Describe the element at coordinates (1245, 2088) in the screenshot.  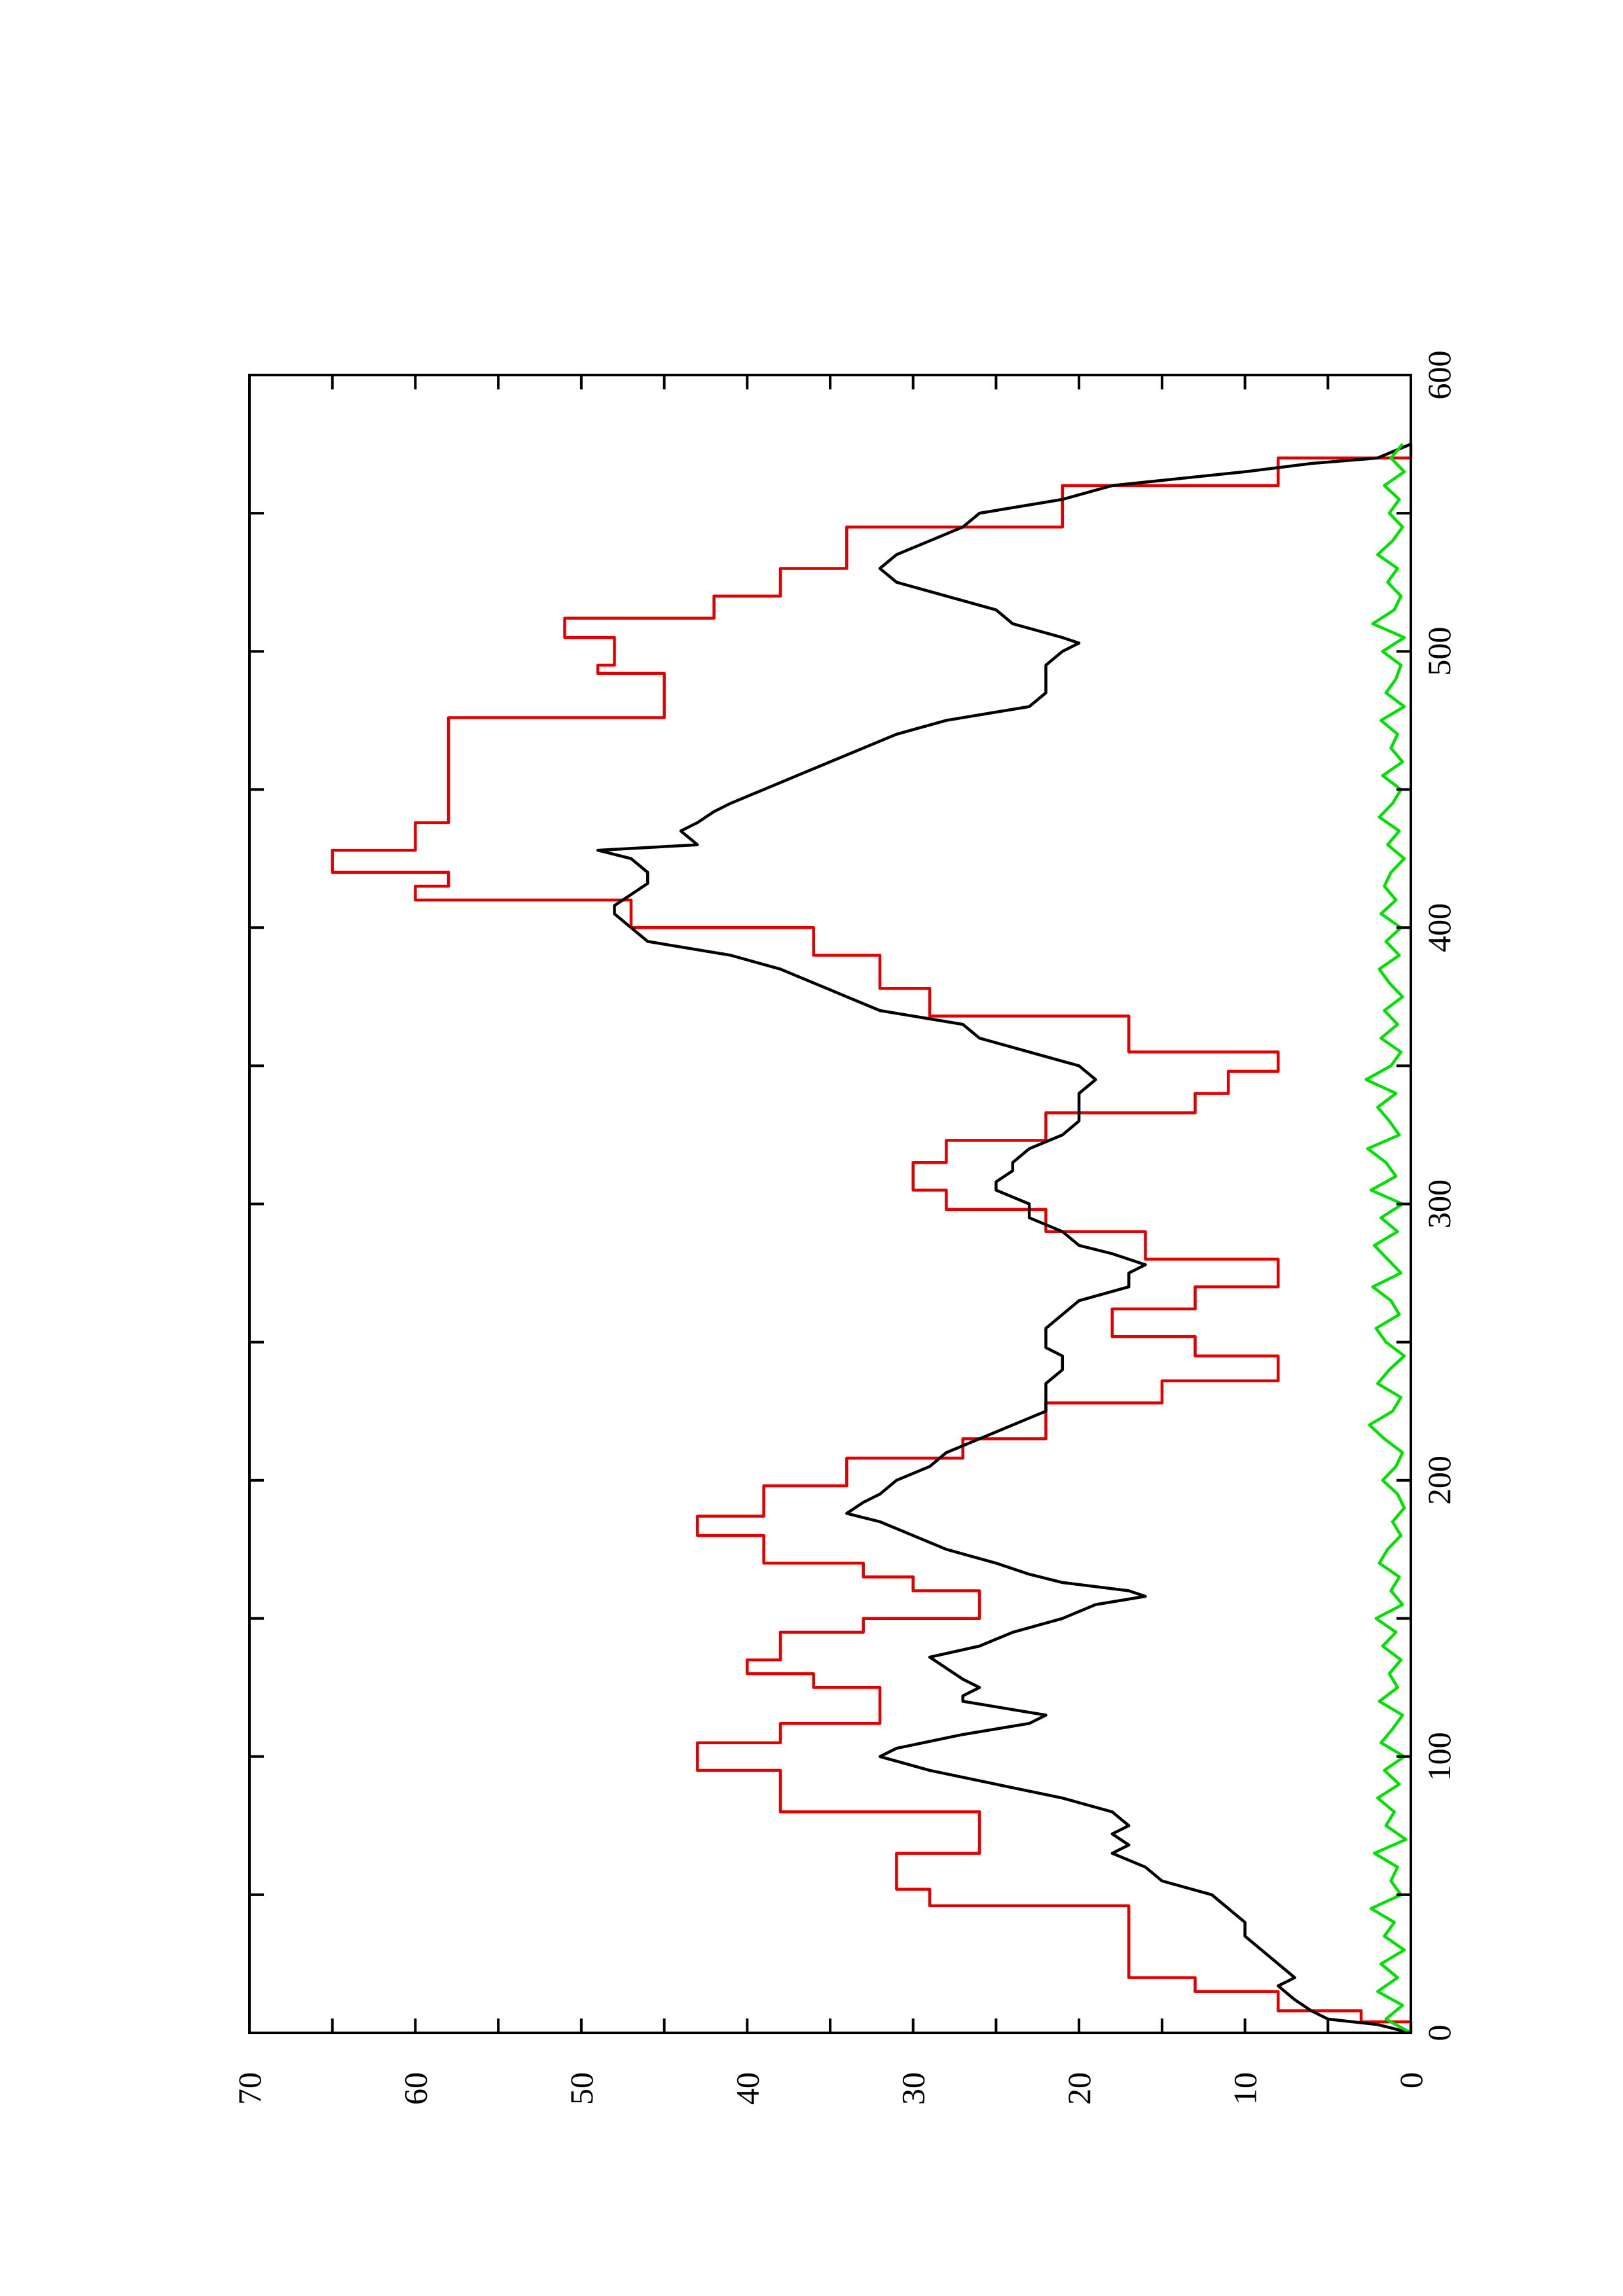
I see `y-tick-label: 10` at that location.